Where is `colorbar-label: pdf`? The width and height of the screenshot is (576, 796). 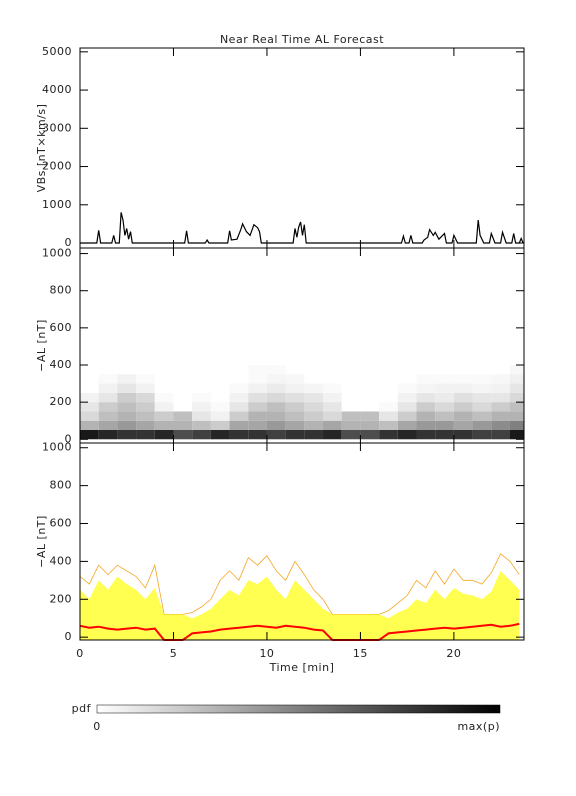
colorbar-label: pdf is located at coordinates (82, 708).